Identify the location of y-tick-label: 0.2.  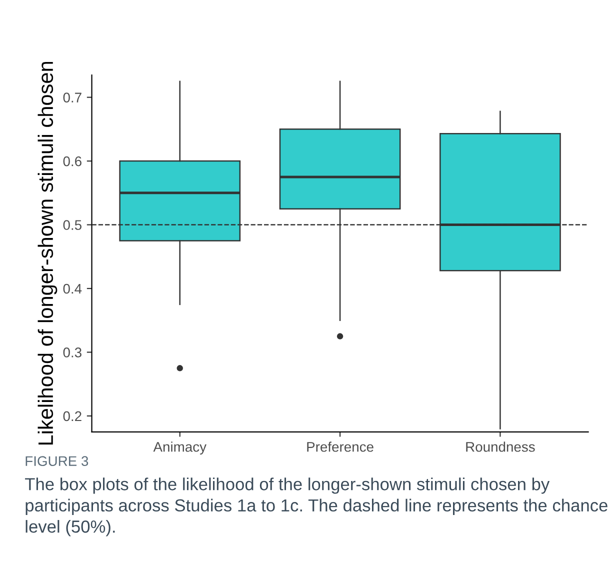
(72, 416).